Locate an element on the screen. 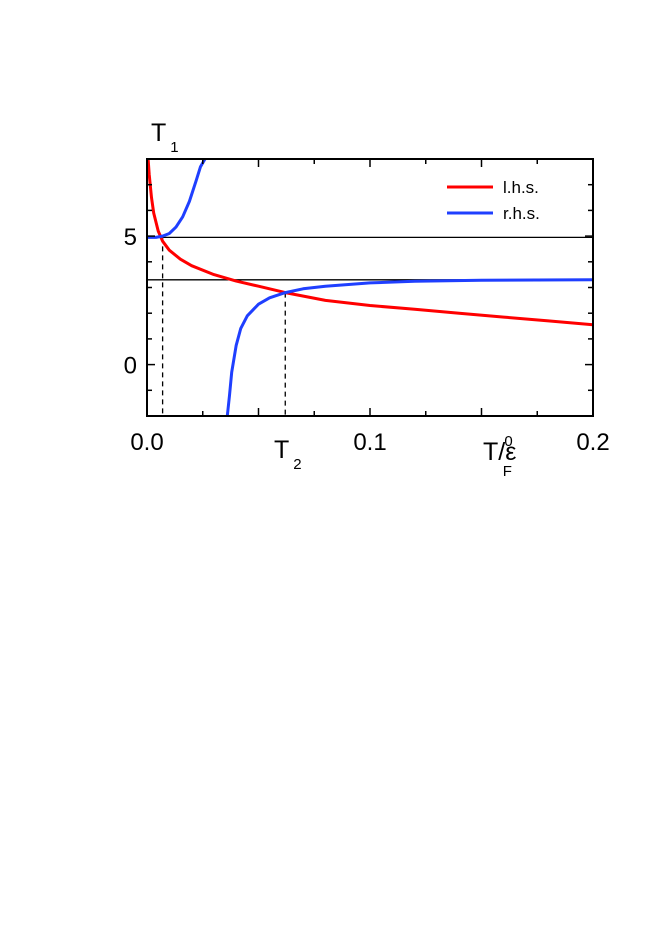 Image resolution: width=654 pixels, height=925 pixels. annotation-t1-sub: 1 is located at coordinates (174, 147).